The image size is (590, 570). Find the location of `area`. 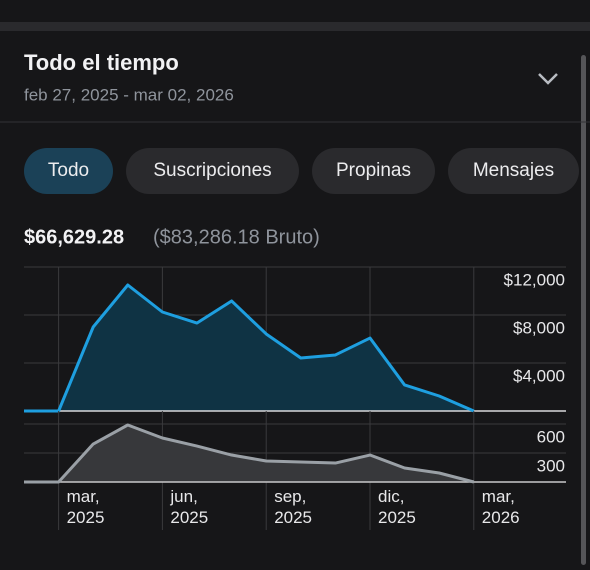

area is located at coordinates (249, 453).